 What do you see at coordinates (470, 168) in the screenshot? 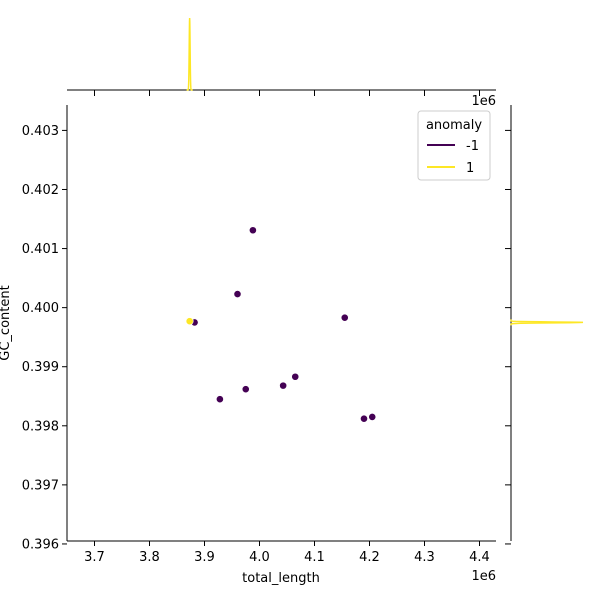
I see `legend-label-1: 1` at bounding box center [470, 168].